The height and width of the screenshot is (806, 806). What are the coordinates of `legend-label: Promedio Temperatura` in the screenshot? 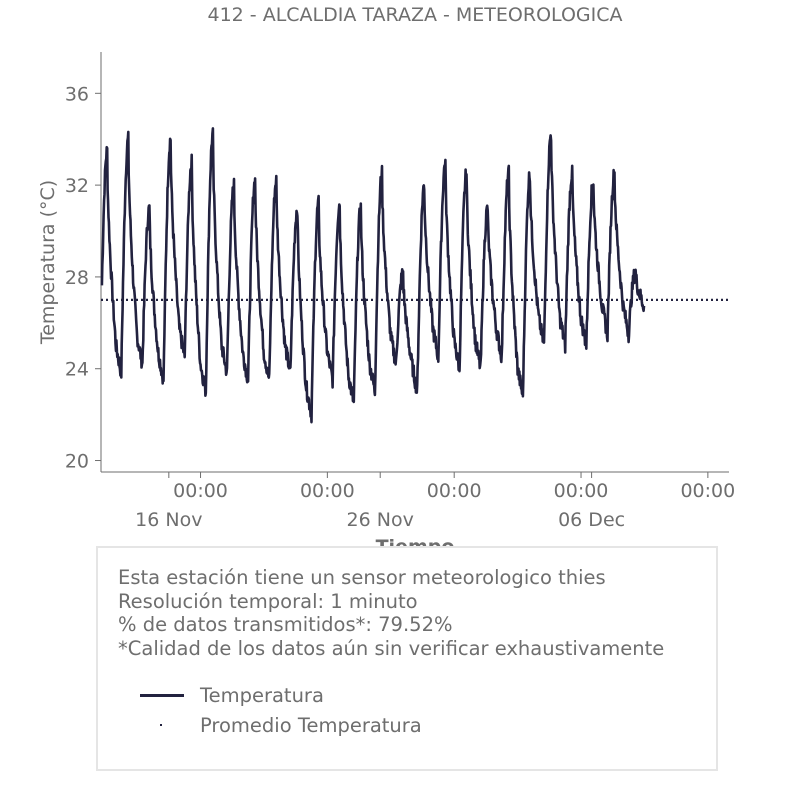 It's located at (311, 725).